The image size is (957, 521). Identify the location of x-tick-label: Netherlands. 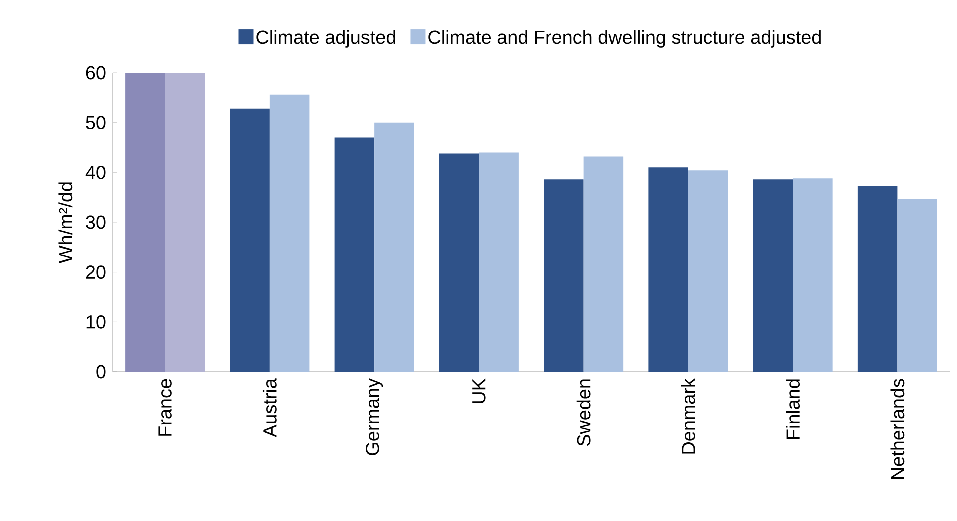
(897, 429).